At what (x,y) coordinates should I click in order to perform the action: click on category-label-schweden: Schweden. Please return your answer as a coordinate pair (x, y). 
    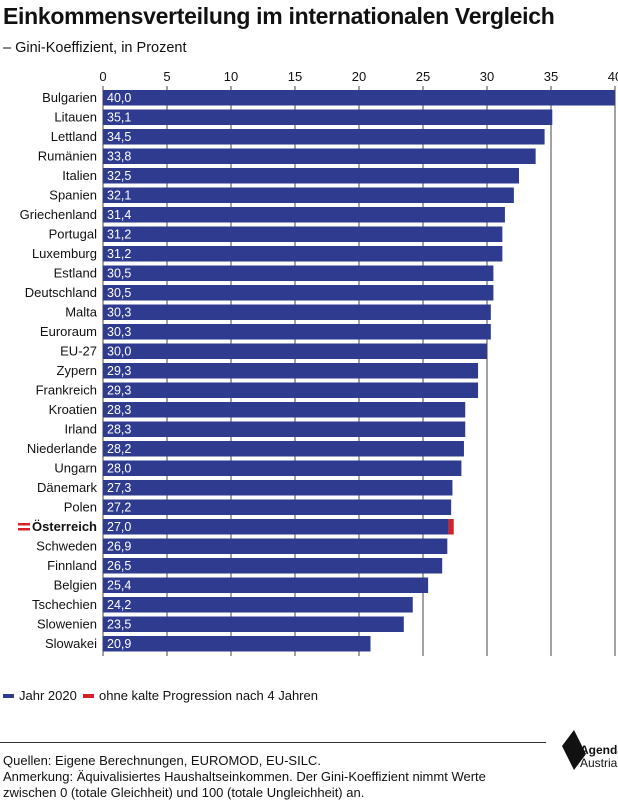
    Looking at the image, I should click on (66, 546).